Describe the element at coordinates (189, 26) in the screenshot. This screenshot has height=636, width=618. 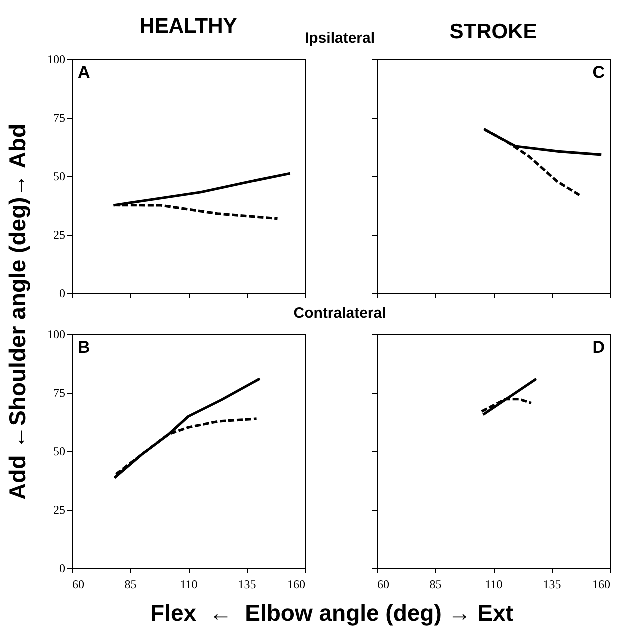
I see `chart-title: HEALTHY` at that location.